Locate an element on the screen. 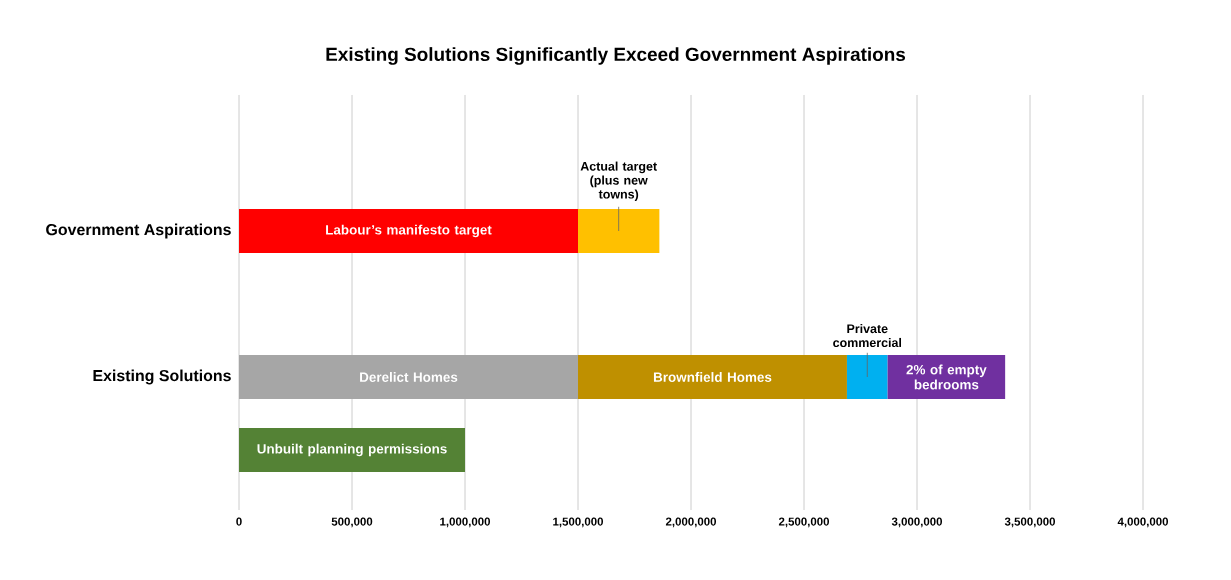  x-tick-label: 500,000 is located at coordinates (352, 522).